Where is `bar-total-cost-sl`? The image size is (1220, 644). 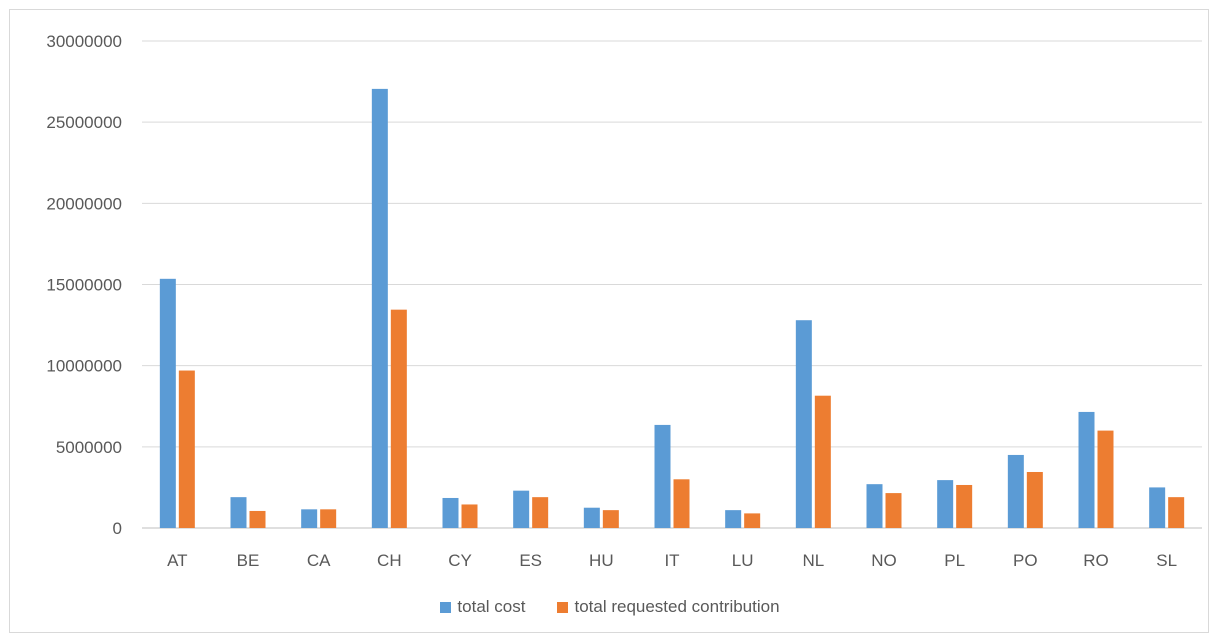
bar-total-cost-sl is located at coordinates (1157, 507).